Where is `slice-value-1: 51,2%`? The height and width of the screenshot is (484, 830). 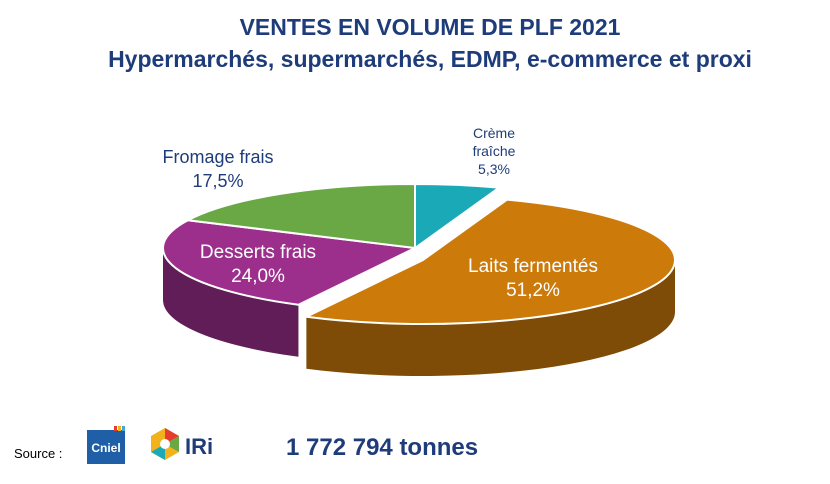
slice-value-1: 51,2% is located at coordinates (533, 290).